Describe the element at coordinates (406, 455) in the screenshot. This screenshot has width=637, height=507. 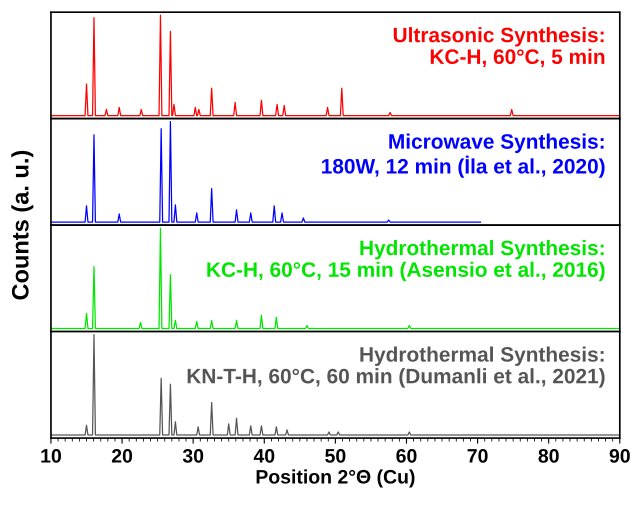
I see `x-tick-label: 60` at that location.